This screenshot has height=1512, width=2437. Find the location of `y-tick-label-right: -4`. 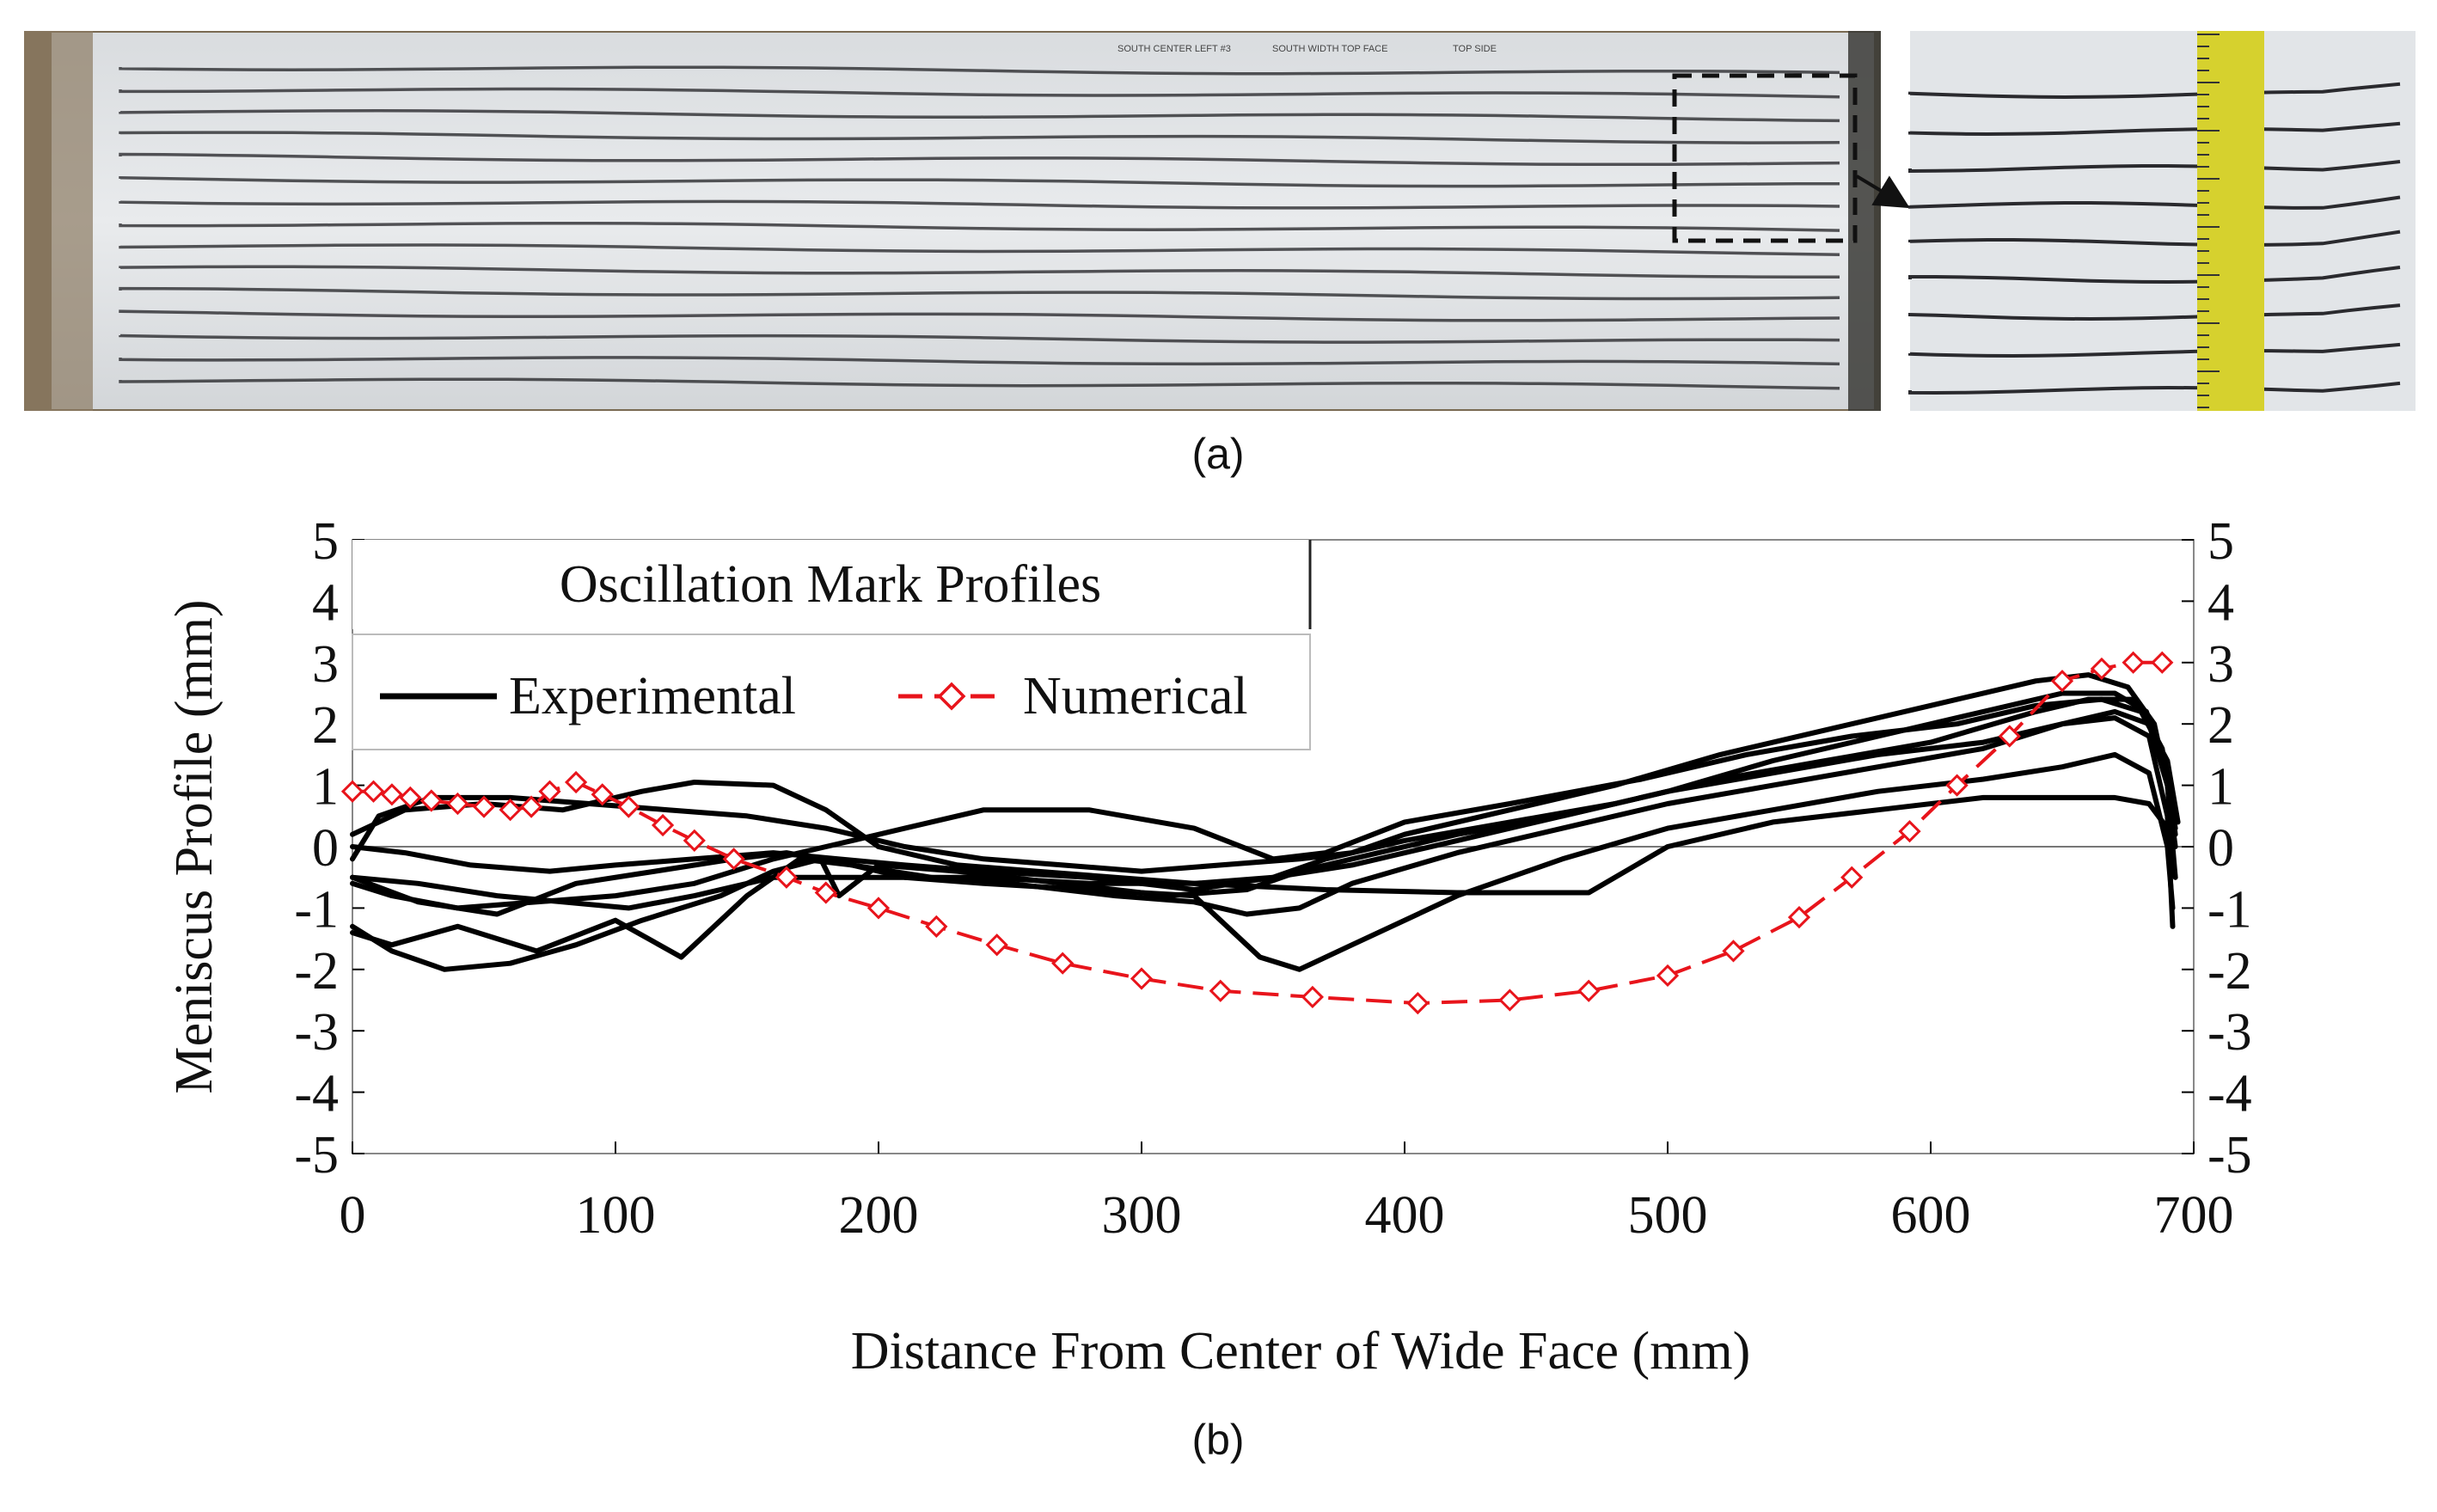

y-tick-label-right: -4 is located at coordinates (2229, 1094).